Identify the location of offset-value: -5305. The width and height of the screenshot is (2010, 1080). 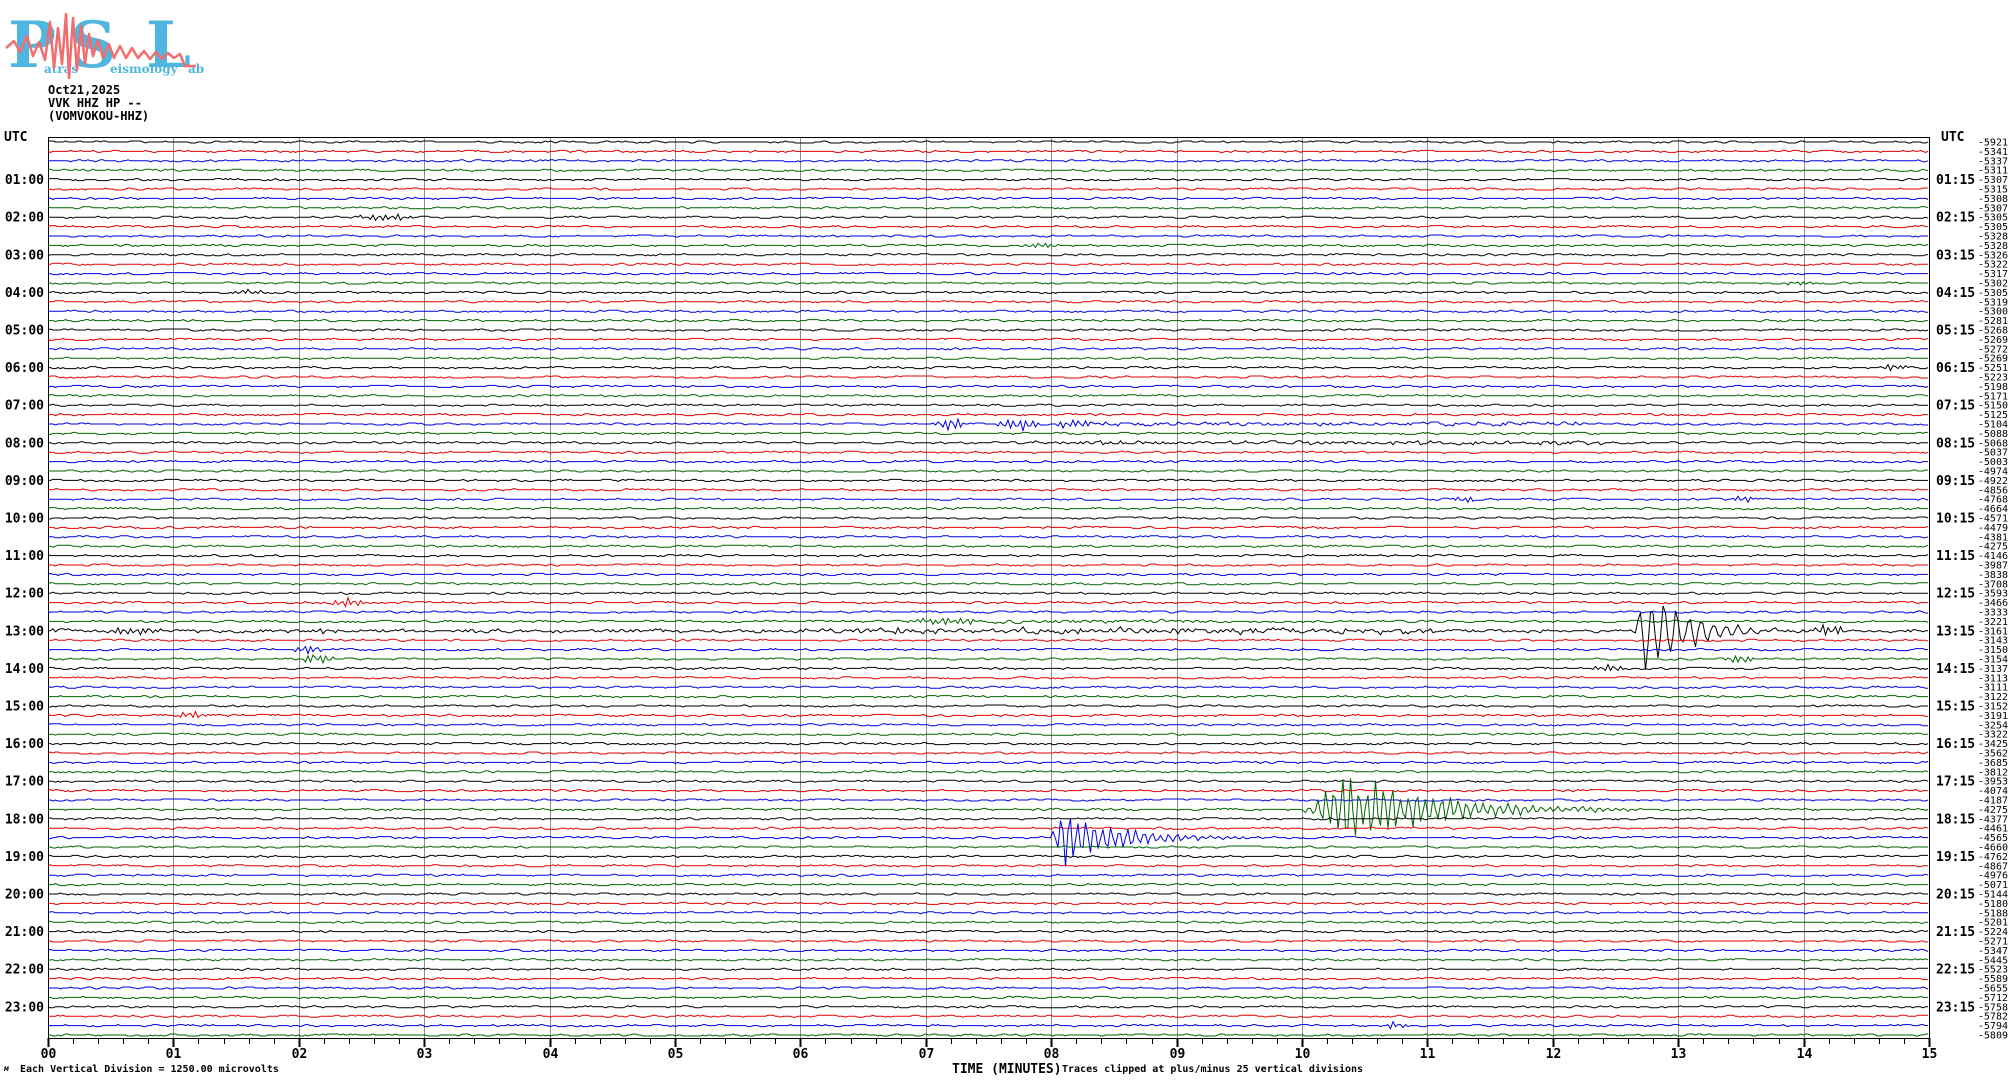
(1993, 218).